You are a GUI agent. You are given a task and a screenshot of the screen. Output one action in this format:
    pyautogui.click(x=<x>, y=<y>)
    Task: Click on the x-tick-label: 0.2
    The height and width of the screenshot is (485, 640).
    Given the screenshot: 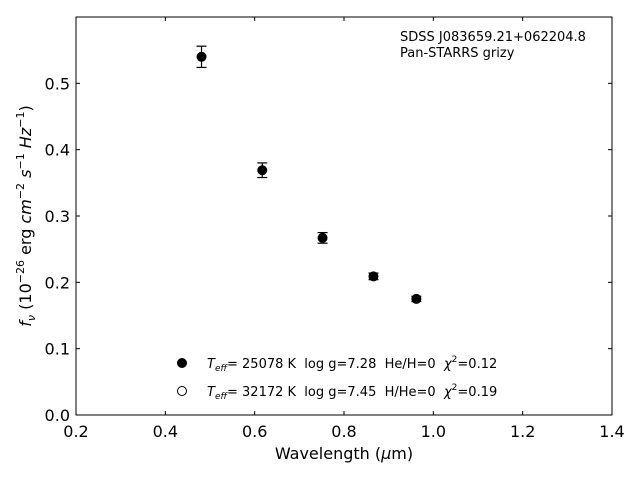 What is the action you would take?
    pyautogui.click(x=75, y=431)
    